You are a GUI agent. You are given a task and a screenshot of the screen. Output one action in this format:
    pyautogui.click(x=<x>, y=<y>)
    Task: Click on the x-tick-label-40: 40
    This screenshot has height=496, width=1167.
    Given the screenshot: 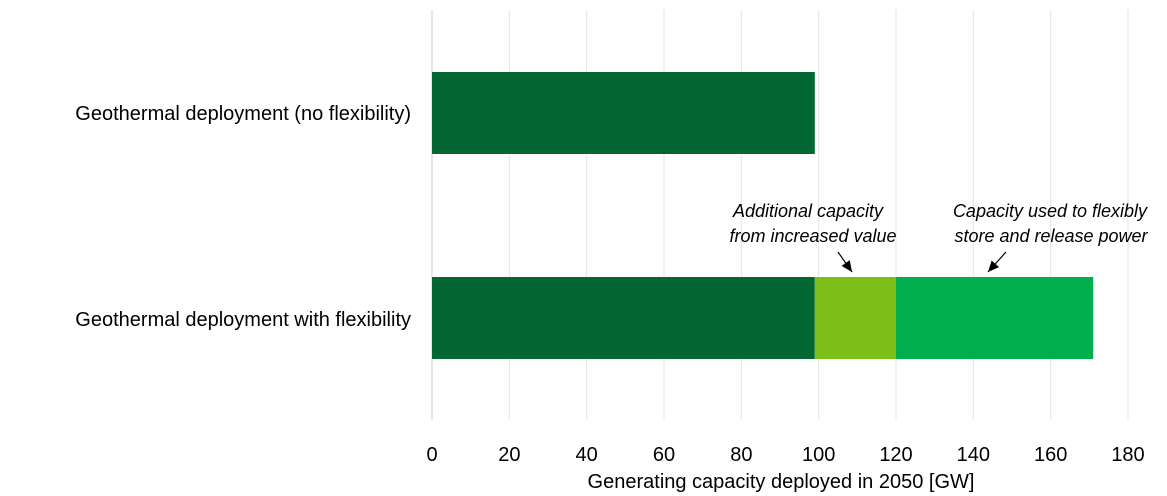 What is the action you would take?
    pyautogui.click(x=587, y=455)
    